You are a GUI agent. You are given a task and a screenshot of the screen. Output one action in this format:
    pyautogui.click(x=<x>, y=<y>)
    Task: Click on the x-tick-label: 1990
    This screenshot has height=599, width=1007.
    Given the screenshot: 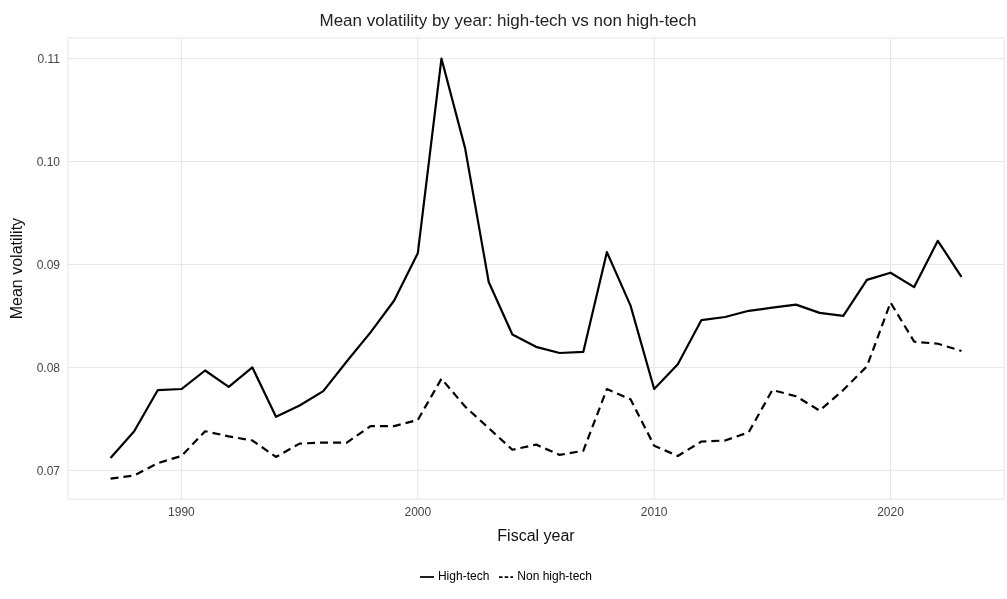 What is the action you would take?
    pyautogui.click(x=182, y=511)
    